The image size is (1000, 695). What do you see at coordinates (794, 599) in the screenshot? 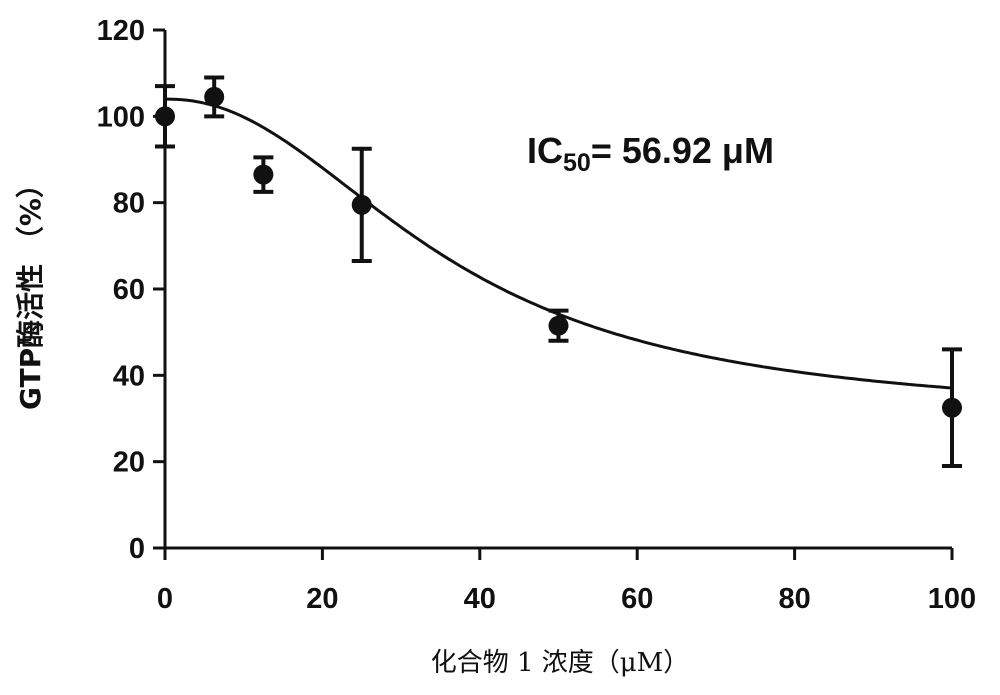
I see `x-tick-label: 80` at bounding box center [794, 599].